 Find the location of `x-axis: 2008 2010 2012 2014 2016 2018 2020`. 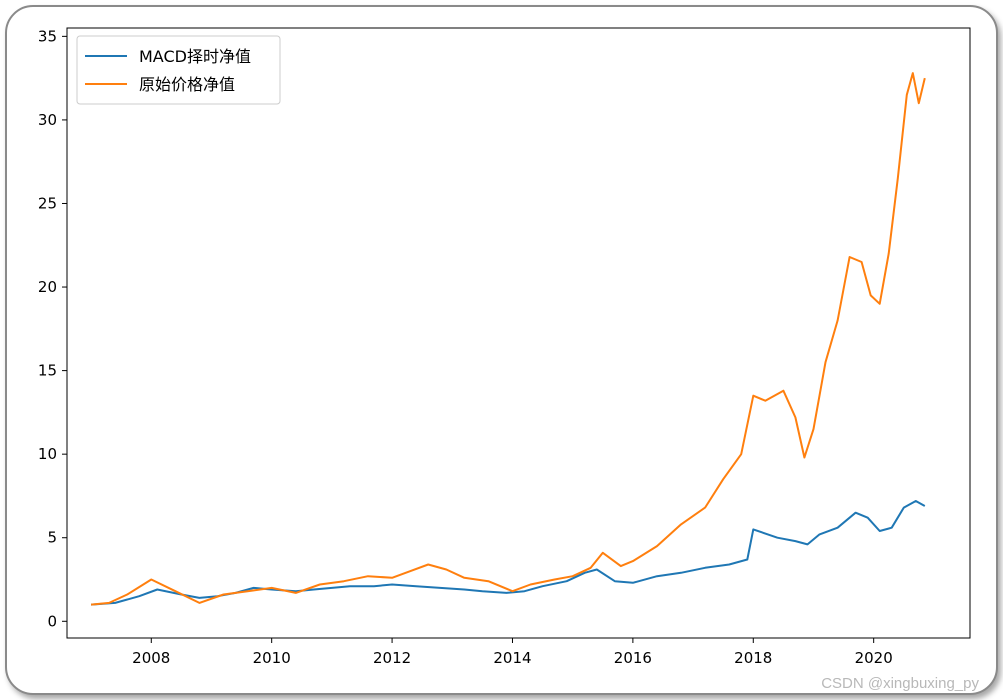

x-axis: 2008 2010 2012 2014 2016 2018 2020 is located at coordinates (512, 652).